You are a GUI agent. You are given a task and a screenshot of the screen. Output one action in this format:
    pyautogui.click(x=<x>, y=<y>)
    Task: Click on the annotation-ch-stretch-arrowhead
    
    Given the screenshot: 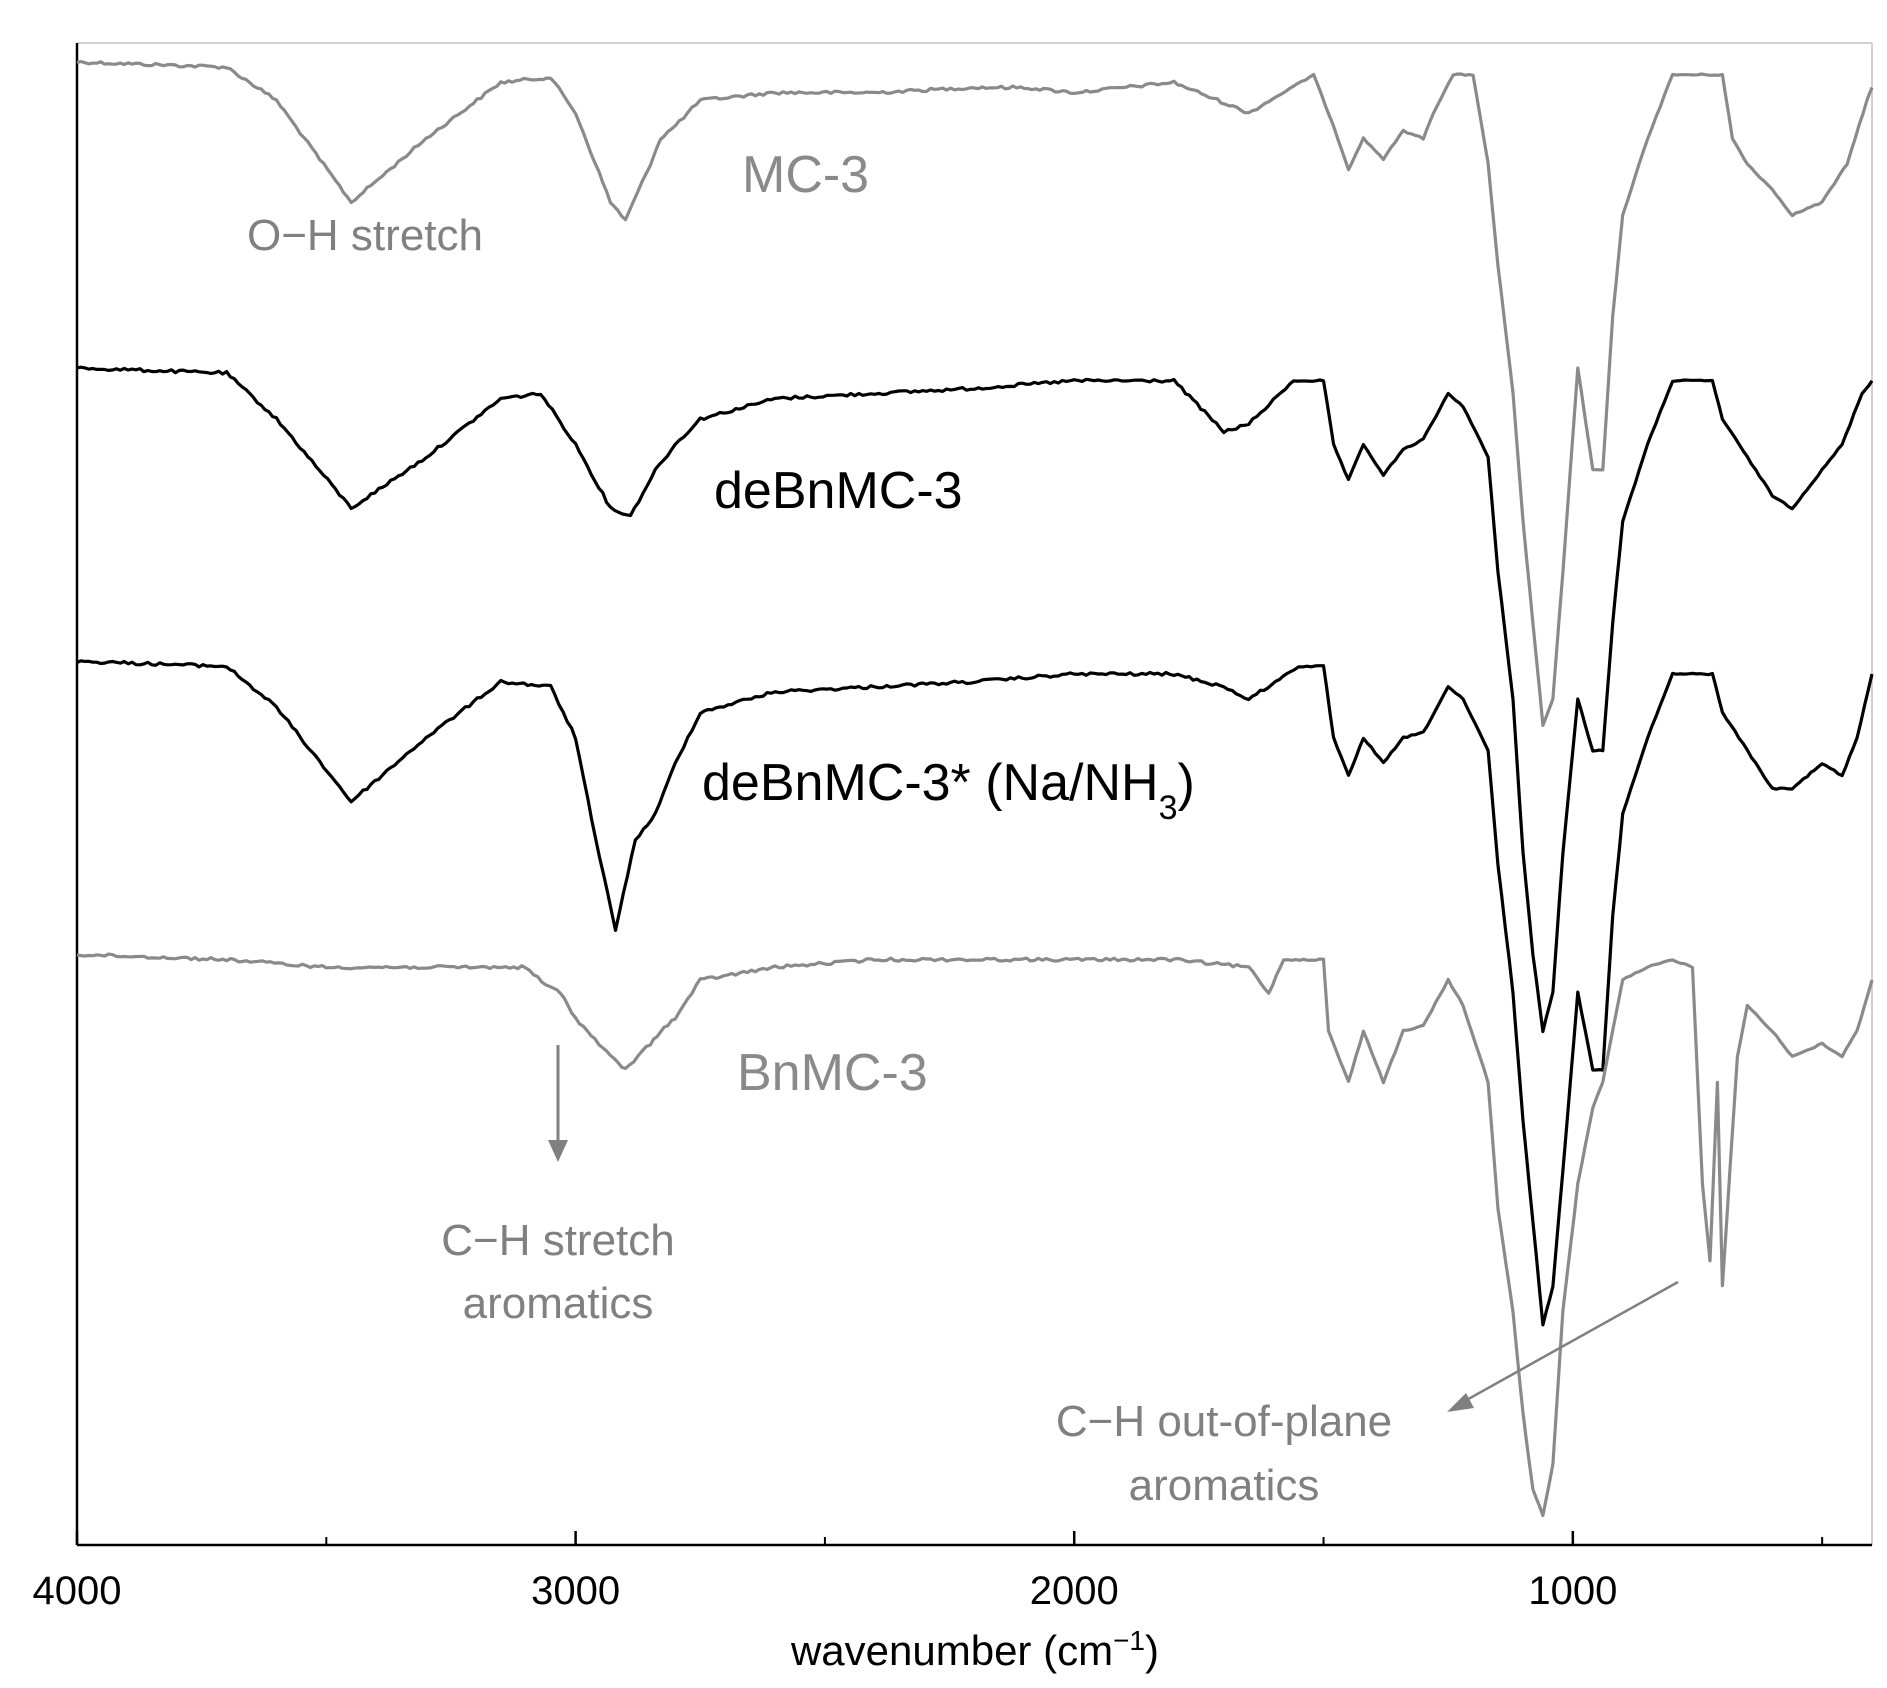 What is the action you would take?
    pyautogui.click(x=558, y=1151)
    